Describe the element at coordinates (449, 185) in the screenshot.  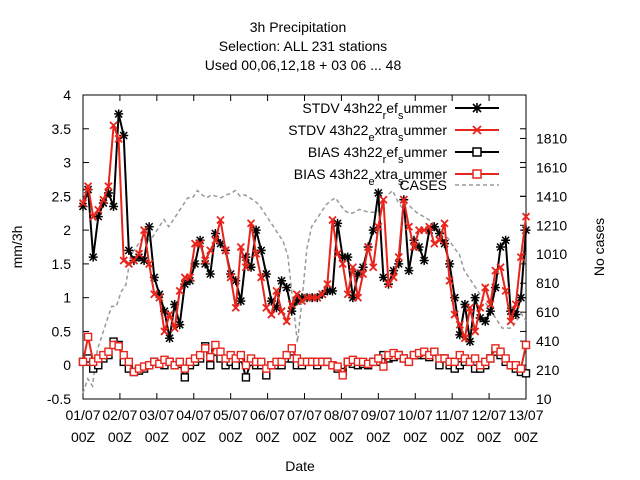
I see `legend-entry-cases: CASES` at that location.